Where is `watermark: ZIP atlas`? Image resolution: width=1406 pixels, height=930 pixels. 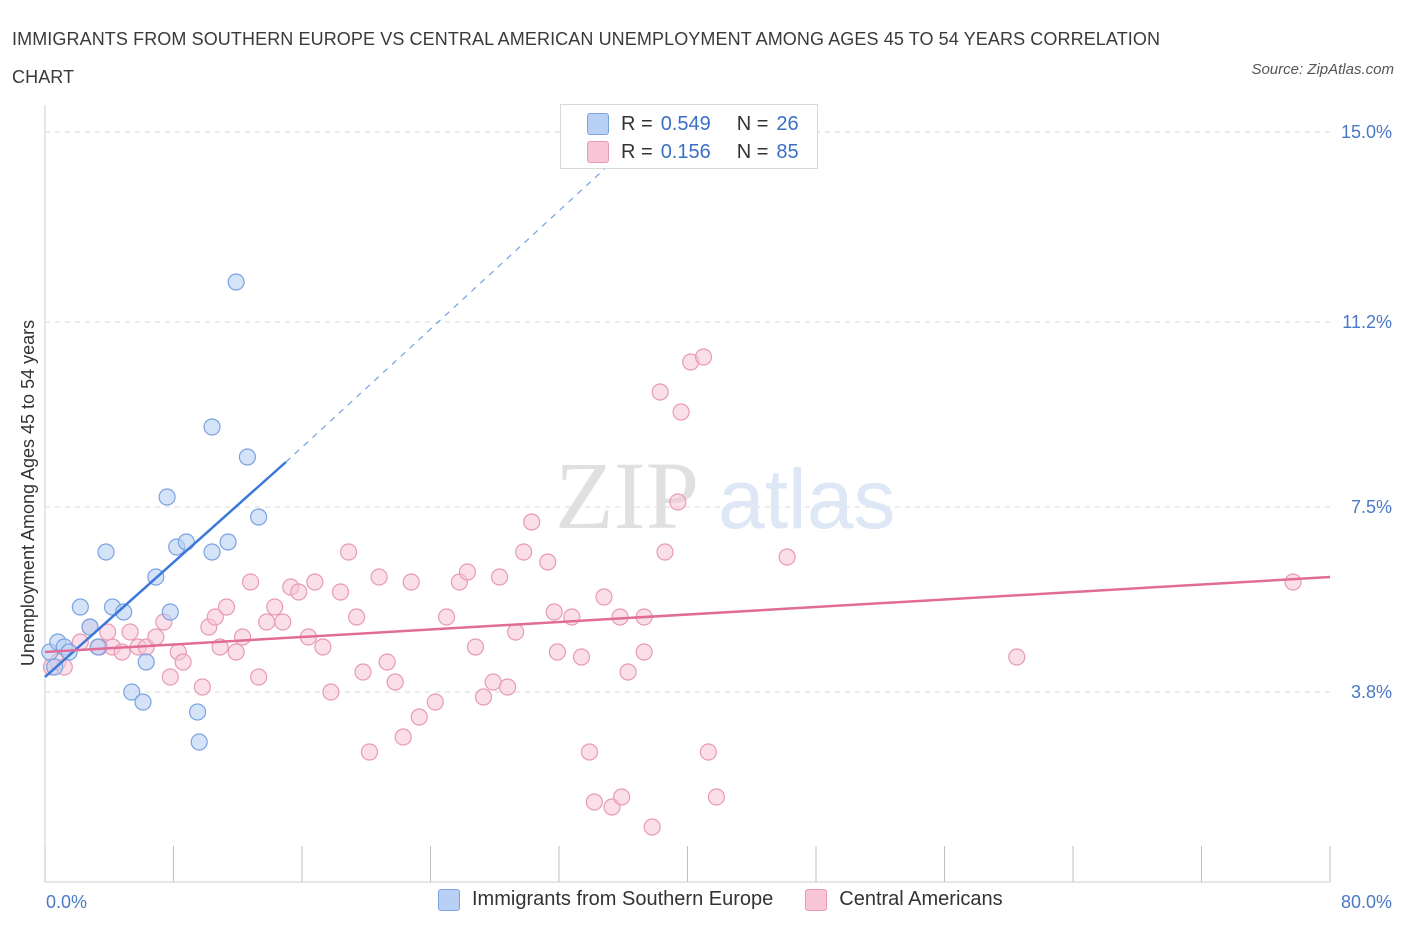 watermark: ZIP atlas is located at coordinates (725, 495).